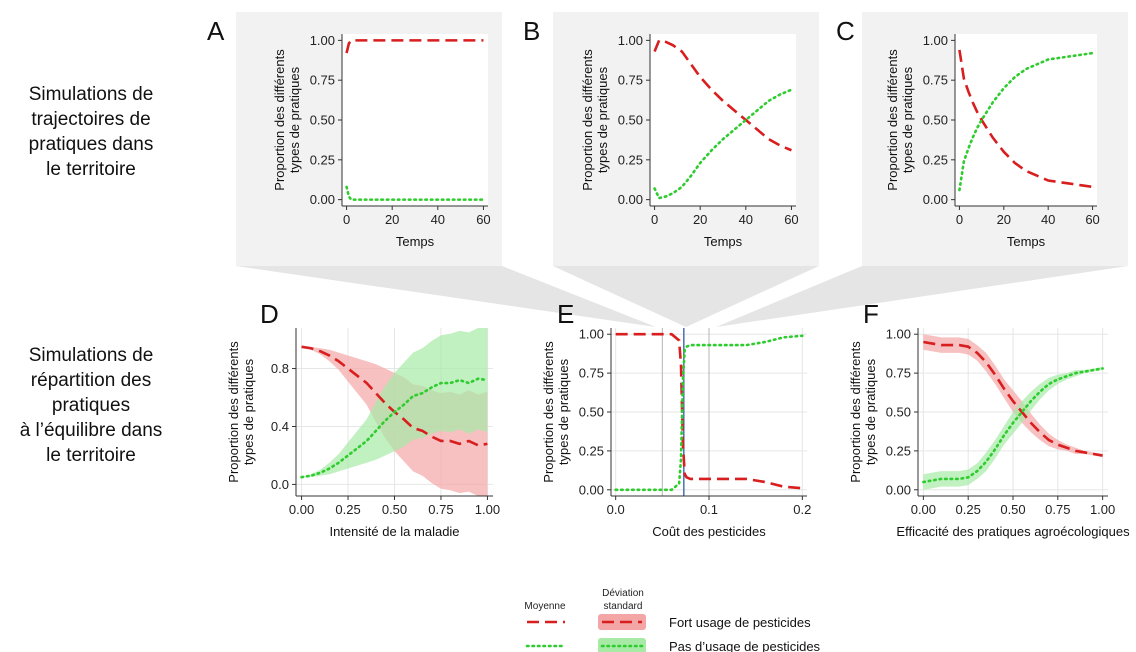 Image resolution: width=1136 pixels, height=652 pixels. Describe the element at coordinates (301, 509) in the screenshot. I see `x-tick-label: 0.00` at that location.